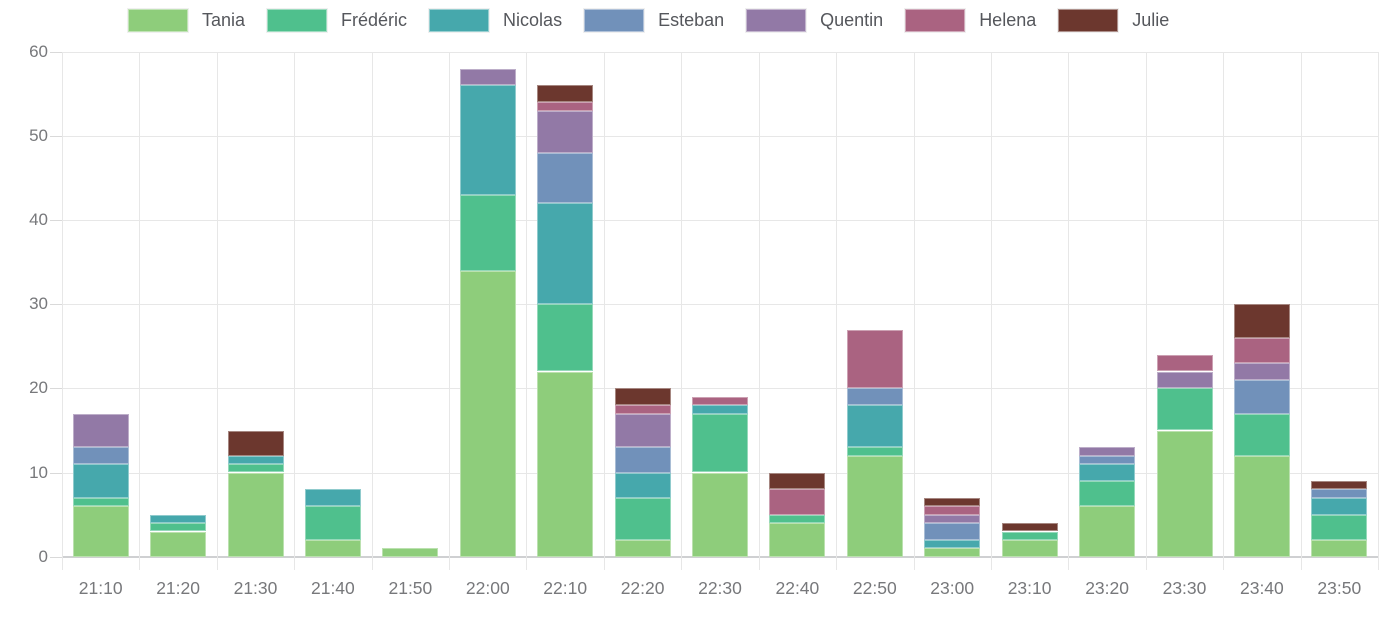  I want to click on bar-segment-2210-nicolas, so click(565, 254).